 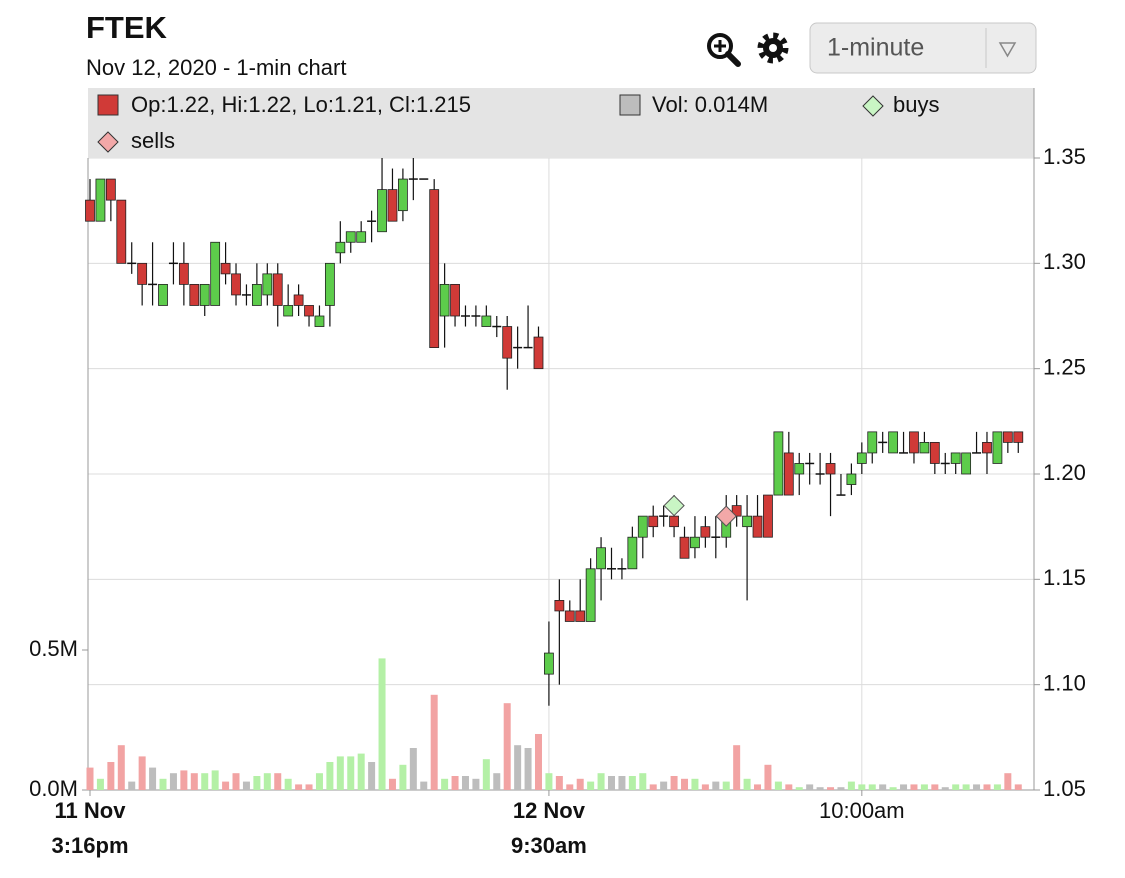 I want to click on legend-ohlc-swatch, so click(x=108, y=105).